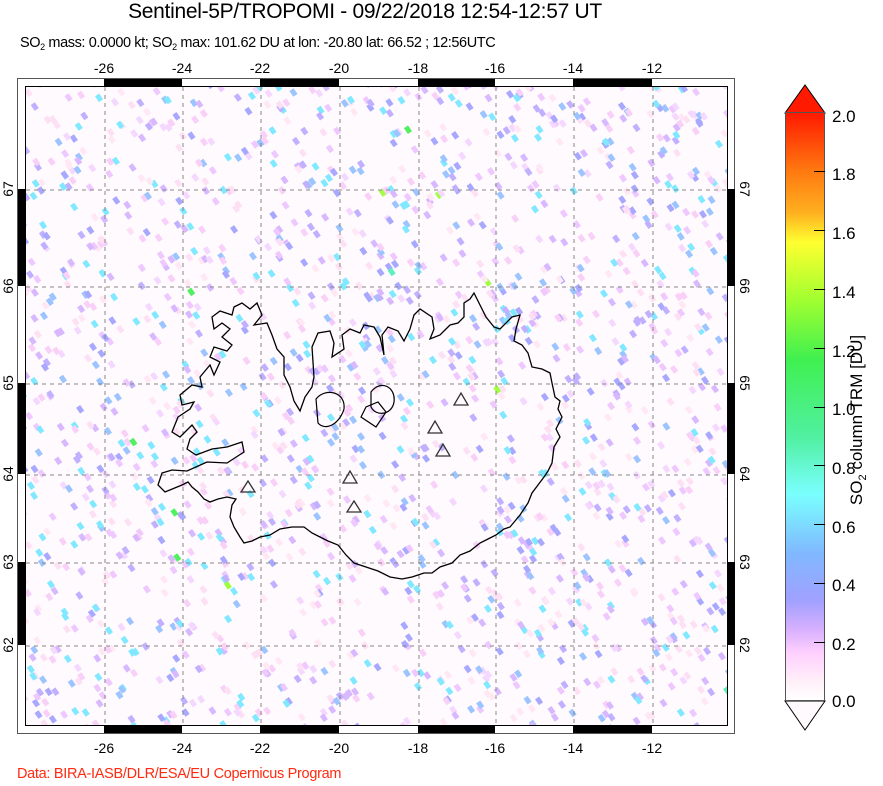 This screenshot has width=883, height=786. I want to click on colorbar-label: 1.6, so click(844, 233).